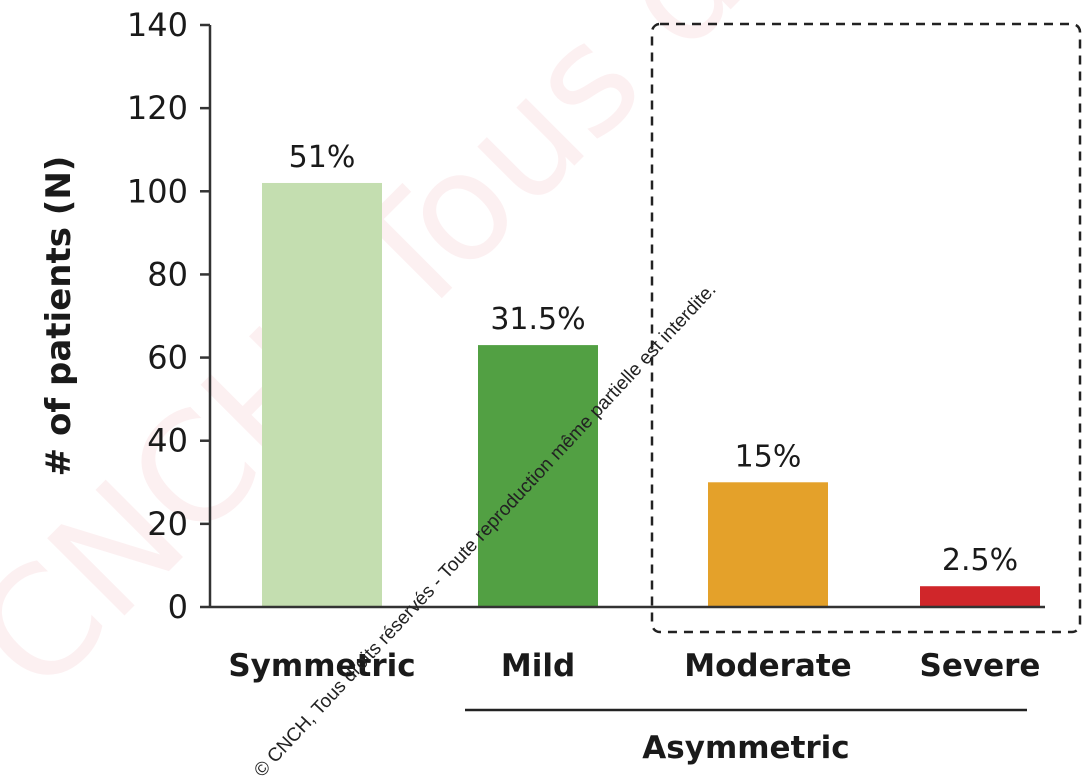 The height and width of the screenshot is (778, 1089). Describe the element at coordinates (167, 274) in the screenshot. I see `y-tick-label: 80` at that location.